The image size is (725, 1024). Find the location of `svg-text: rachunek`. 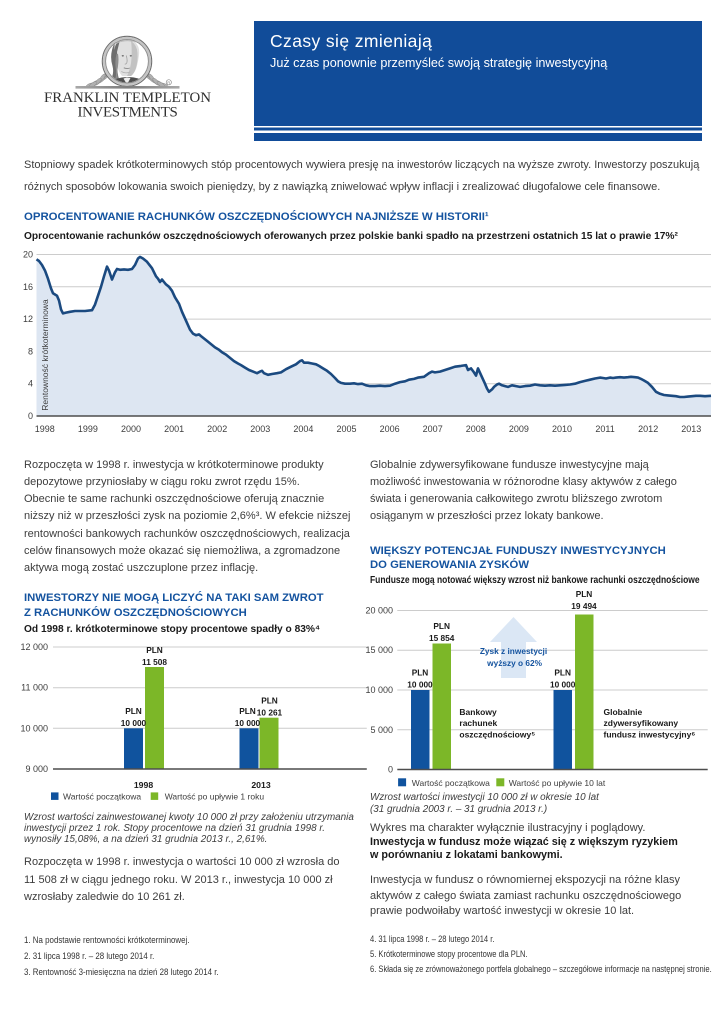

svg-text: rachunek is located at coordinates (478, 723).